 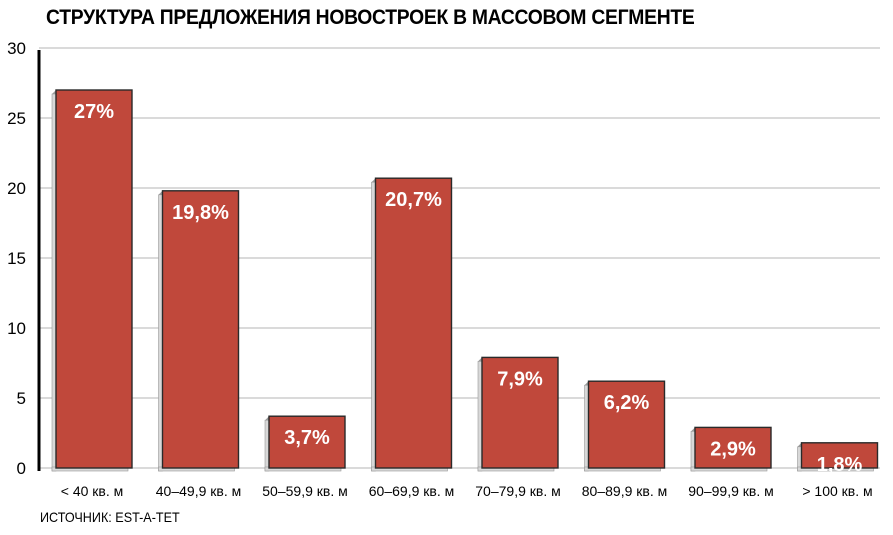 I want to click on y-tick-label: 5, so click(x=21, y=398).